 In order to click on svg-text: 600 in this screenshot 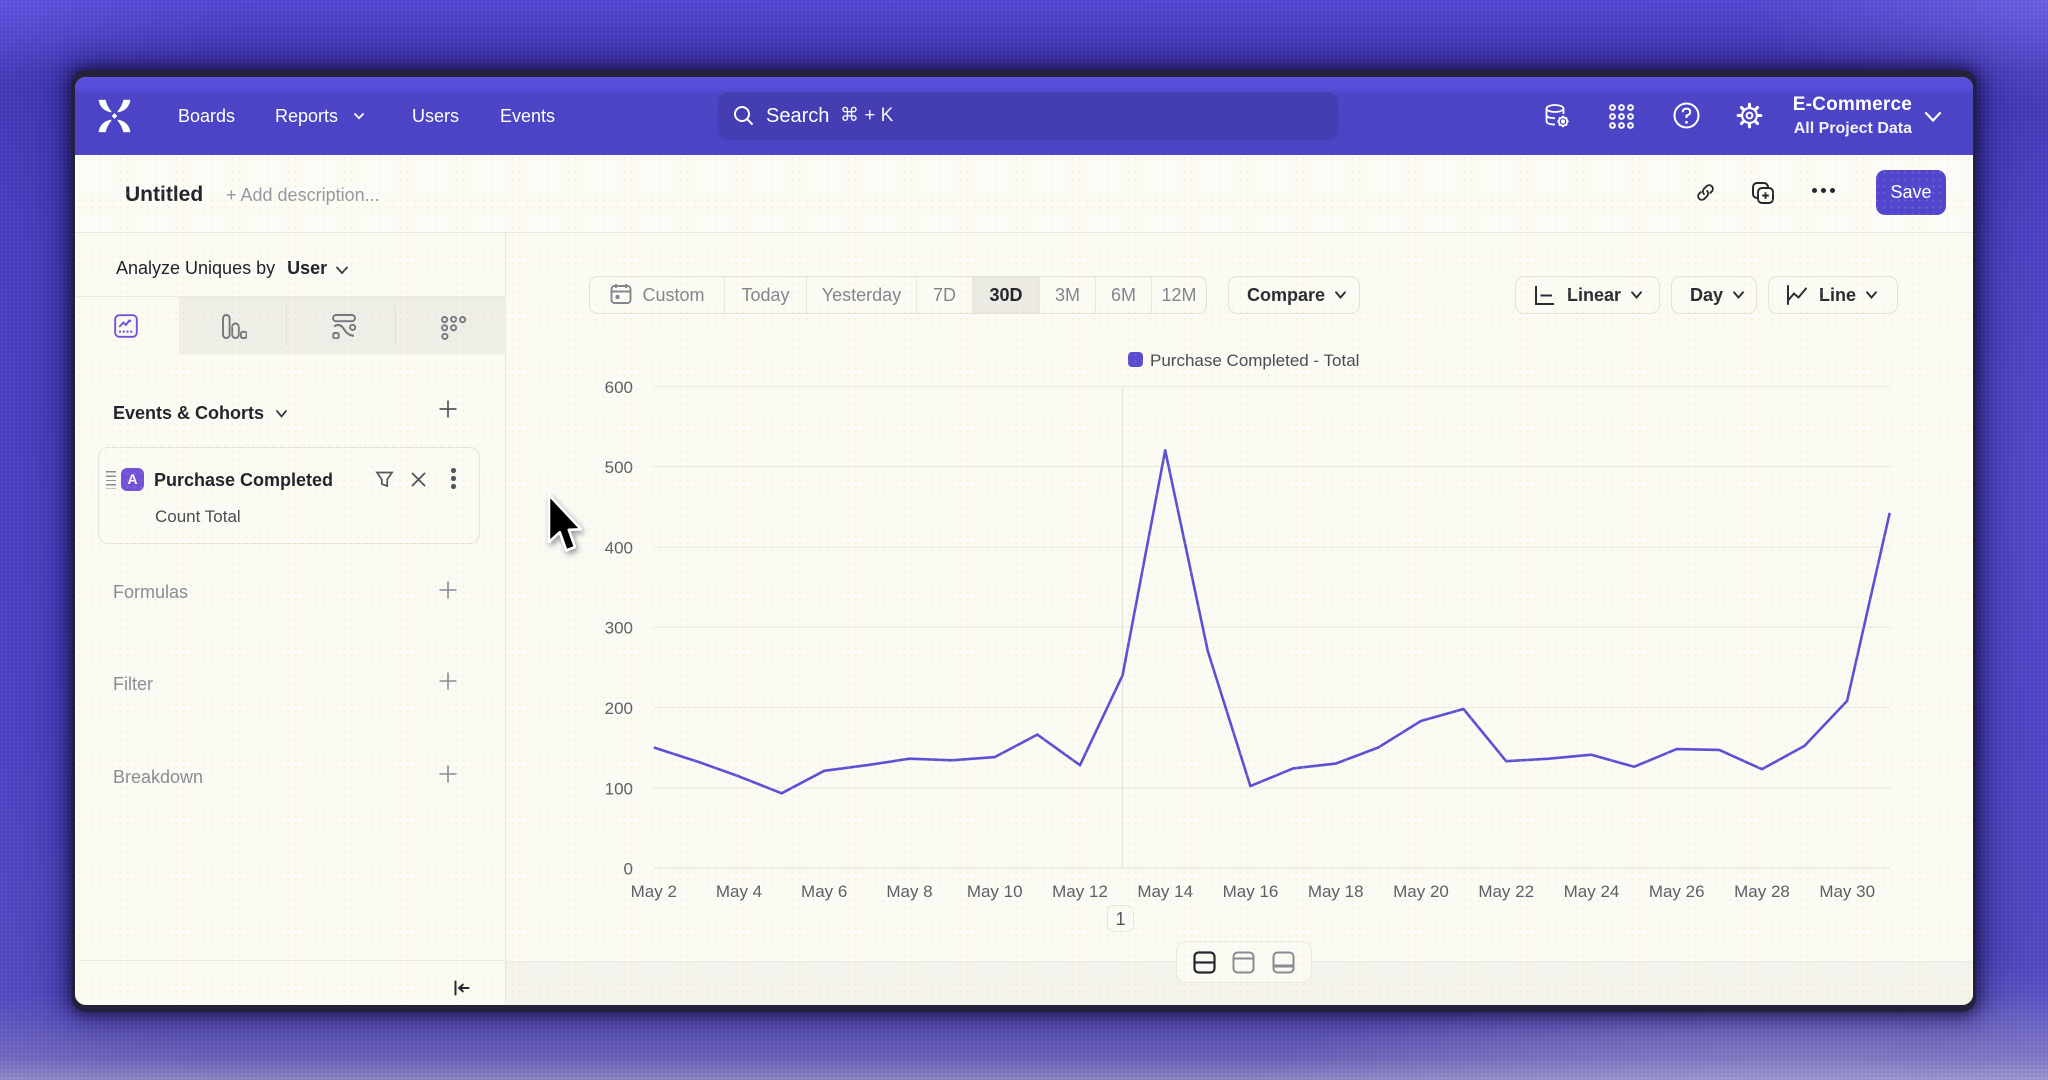, I will do `click(619, 387)`.